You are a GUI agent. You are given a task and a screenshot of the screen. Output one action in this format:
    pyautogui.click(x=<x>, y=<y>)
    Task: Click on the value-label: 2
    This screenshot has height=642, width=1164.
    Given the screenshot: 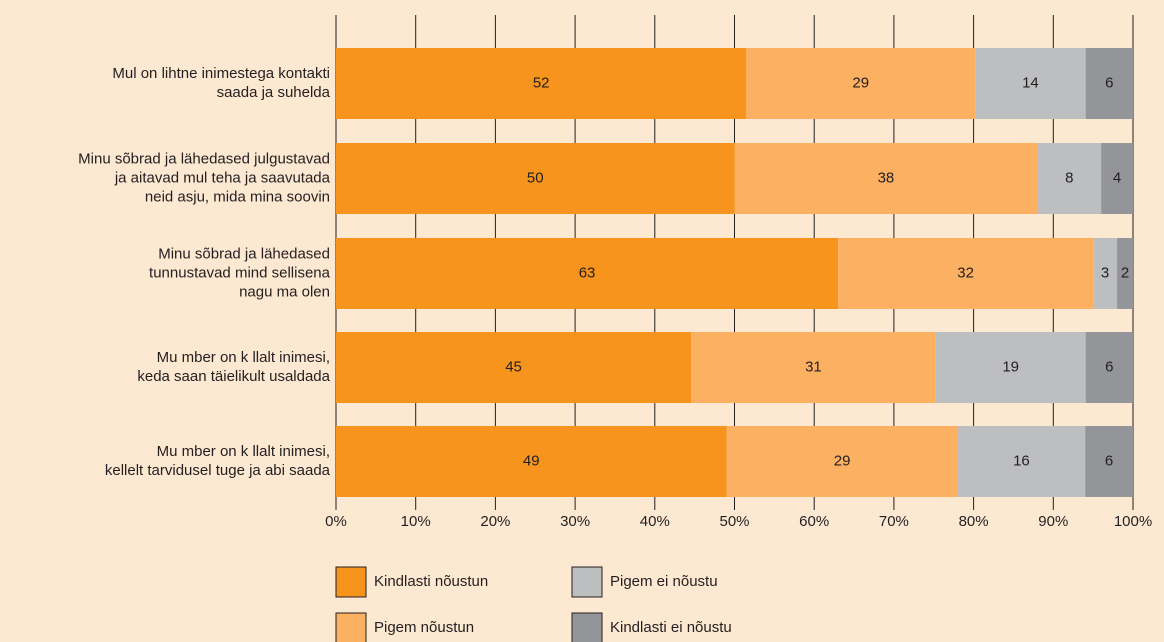 What is the action you would take?
    pyautogui.click(x=1125, y=272)
    